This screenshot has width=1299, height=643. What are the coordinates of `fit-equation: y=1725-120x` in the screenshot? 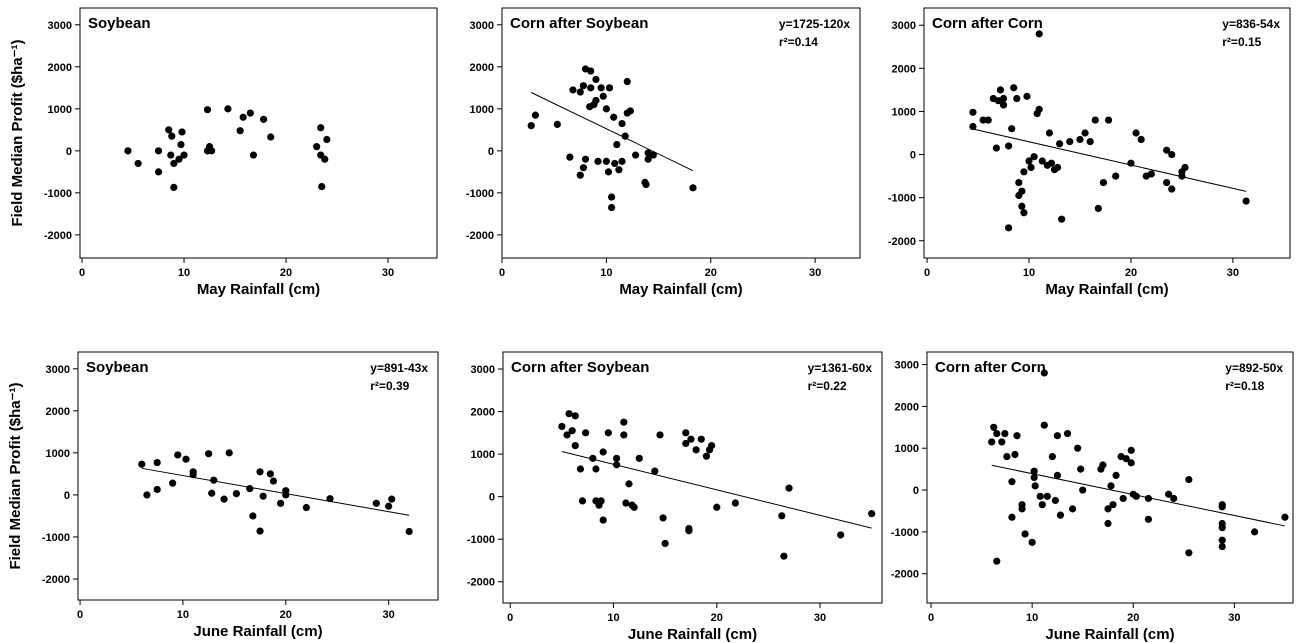 It's located at (814, 24).